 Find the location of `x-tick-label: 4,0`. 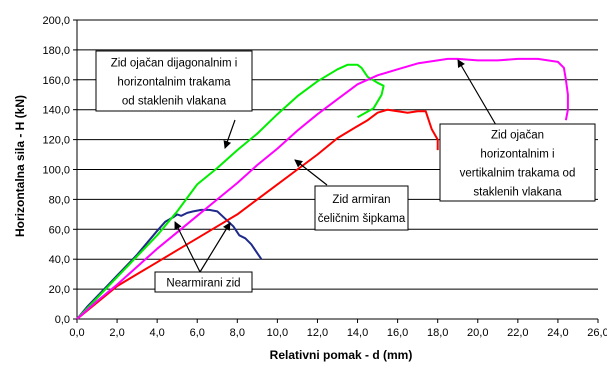

x-tick-label: 4,0 is located at coordinates (157, 333).